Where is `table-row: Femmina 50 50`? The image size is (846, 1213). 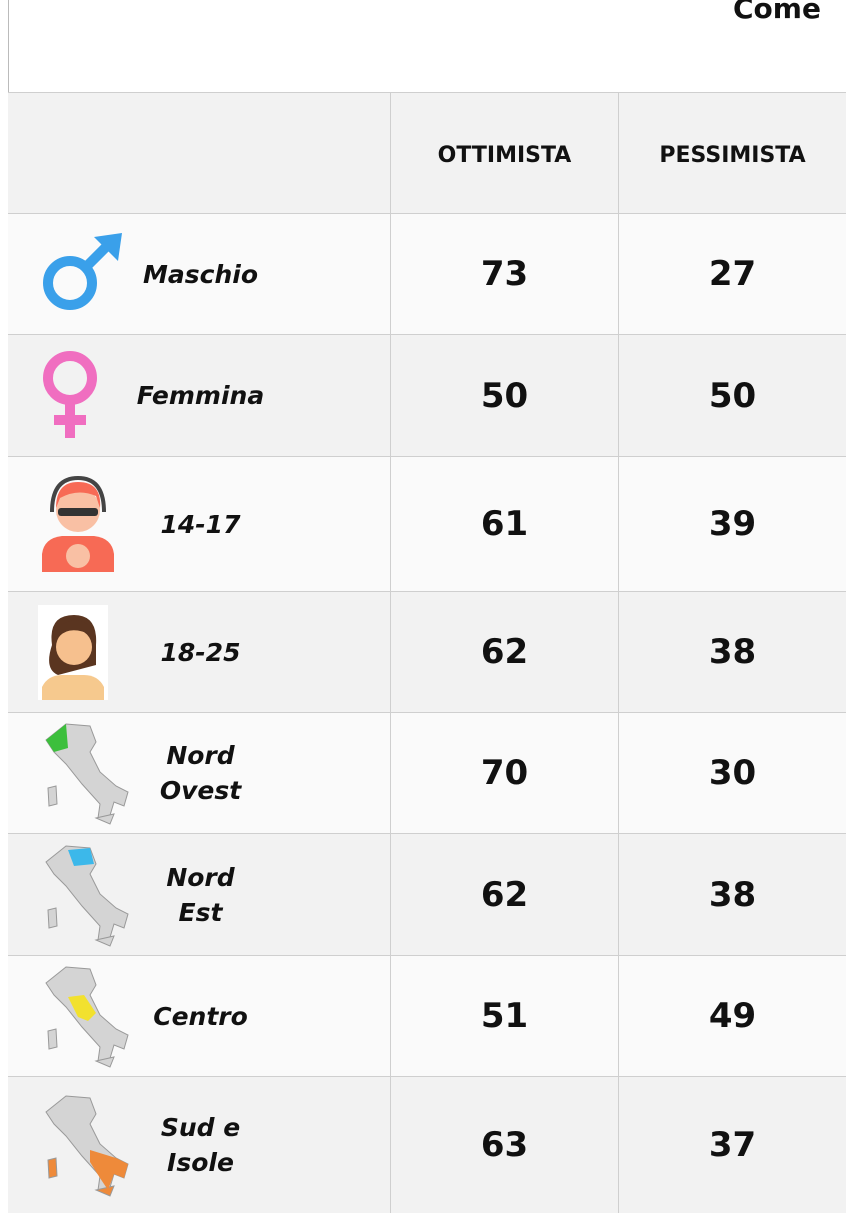 table-row: Femmina 50 50 is located at coordinates (427, 395).